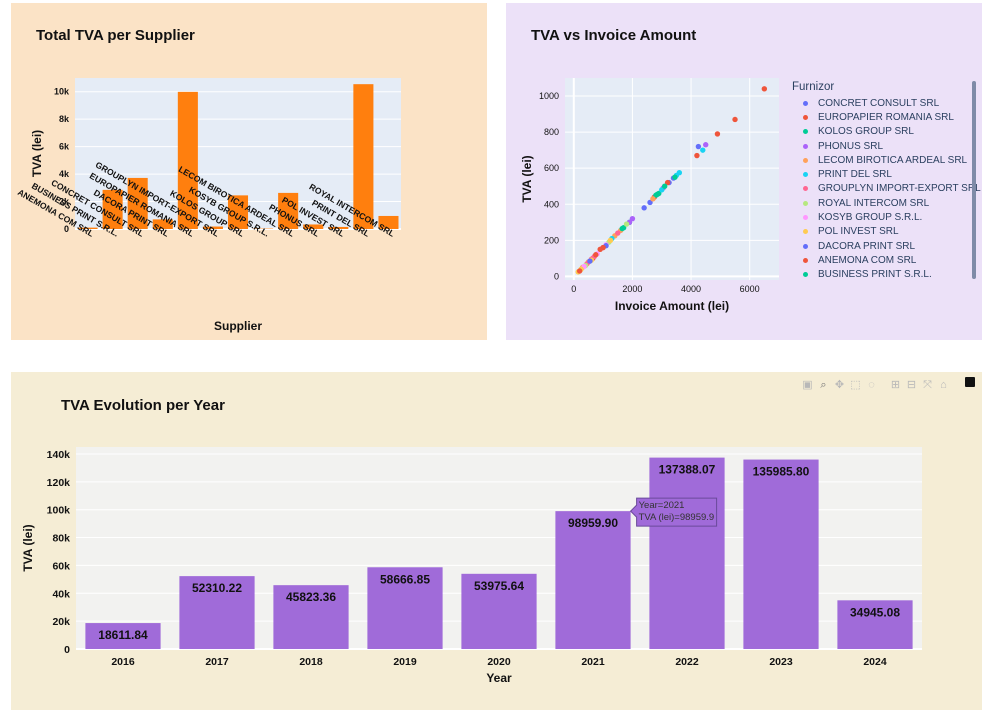 This screenshot has width=988, height=718. I want to click on legend-label: KOSYB GROUP S.R.L., so click(870, 218).